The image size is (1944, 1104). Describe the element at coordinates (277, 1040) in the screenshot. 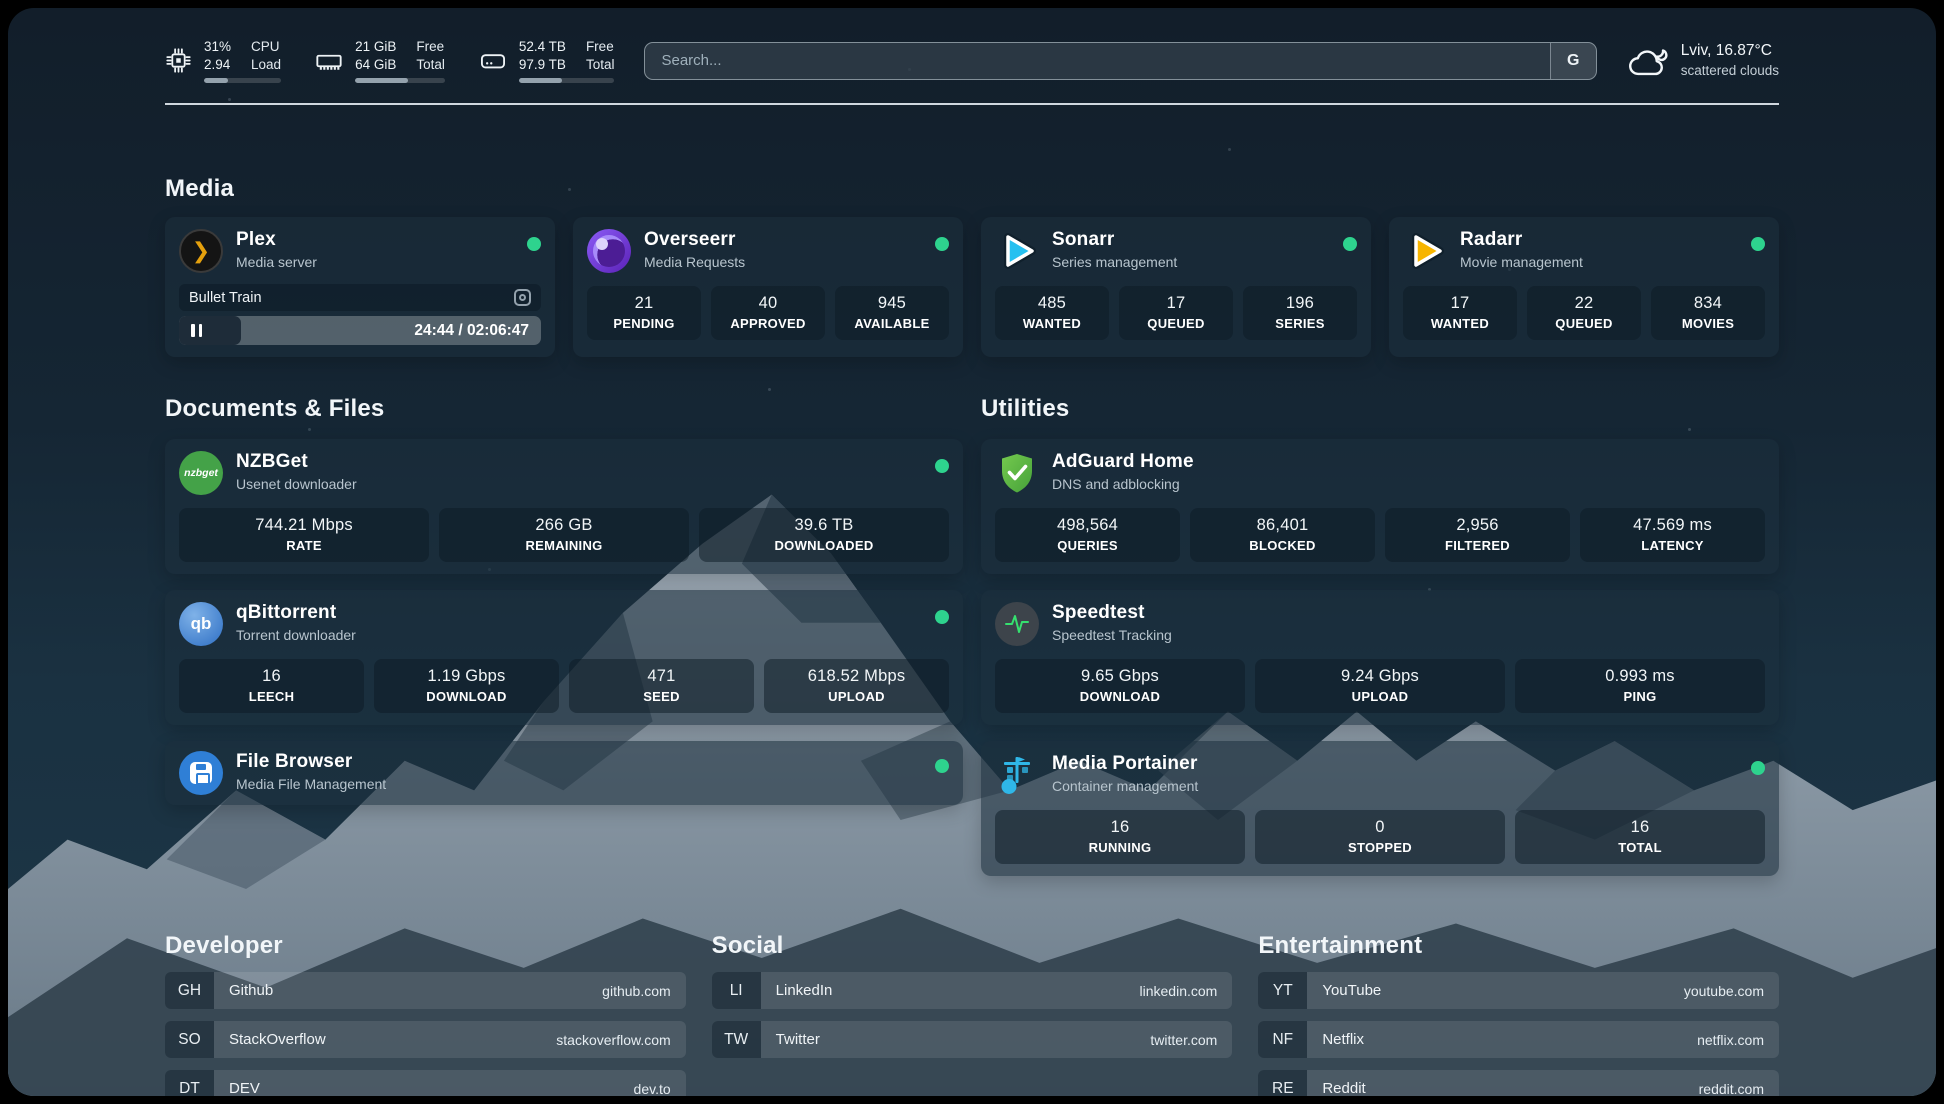

I see `bookmark-name: StackOverflow` at that location.